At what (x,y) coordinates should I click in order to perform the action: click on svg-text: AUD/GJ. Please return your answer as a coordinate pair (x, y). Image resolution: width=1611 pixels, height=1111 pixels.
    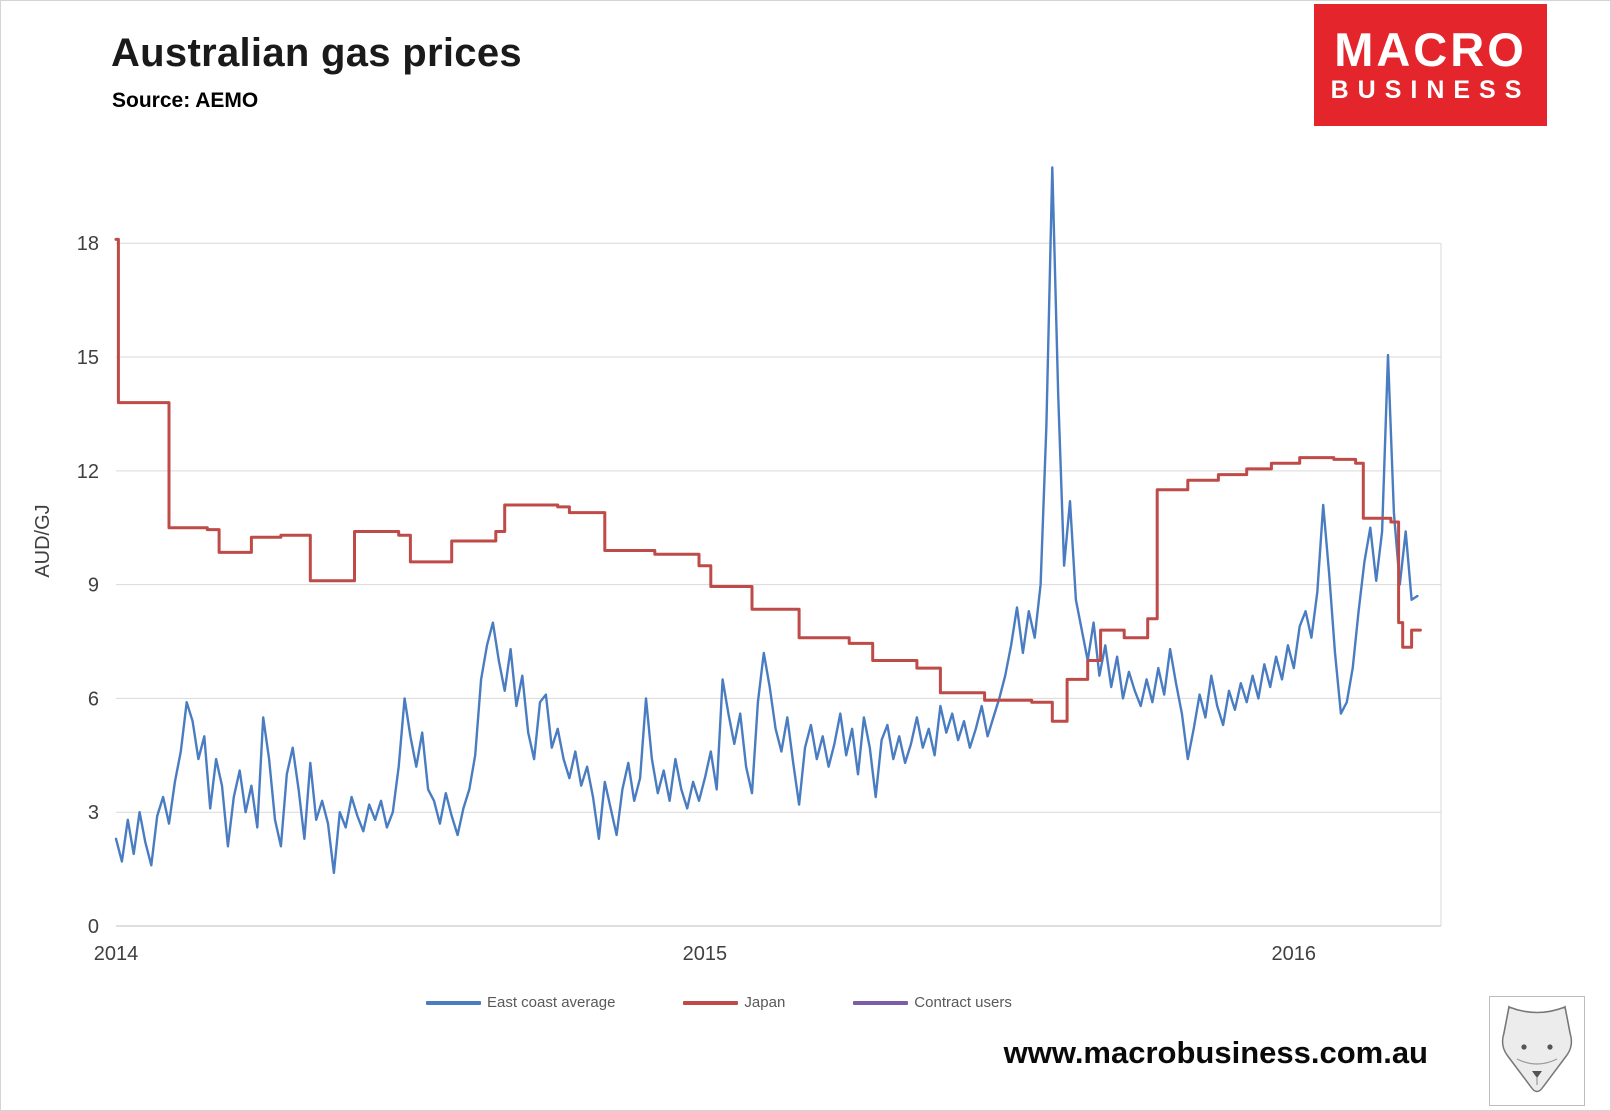
    Looking at the image, I should click on (43, 540).